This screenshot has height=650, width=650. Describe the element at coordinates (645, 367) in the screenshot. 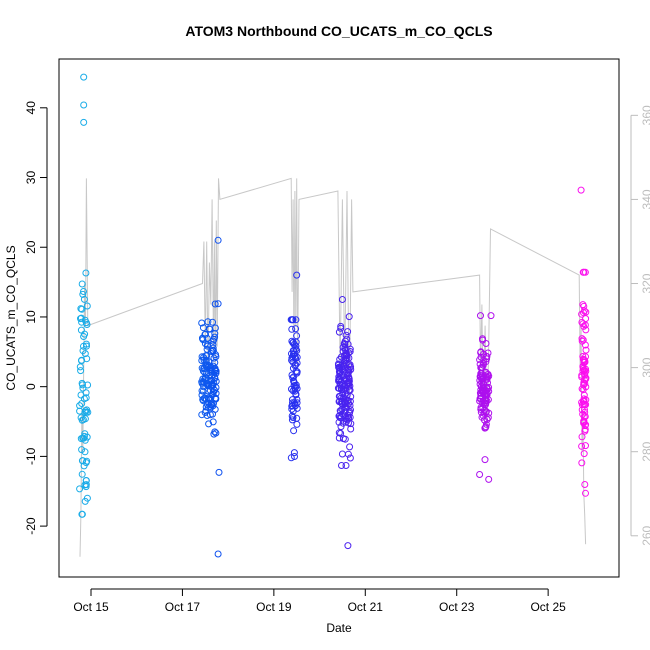

I see `y2-tick-label: 300` at that location.